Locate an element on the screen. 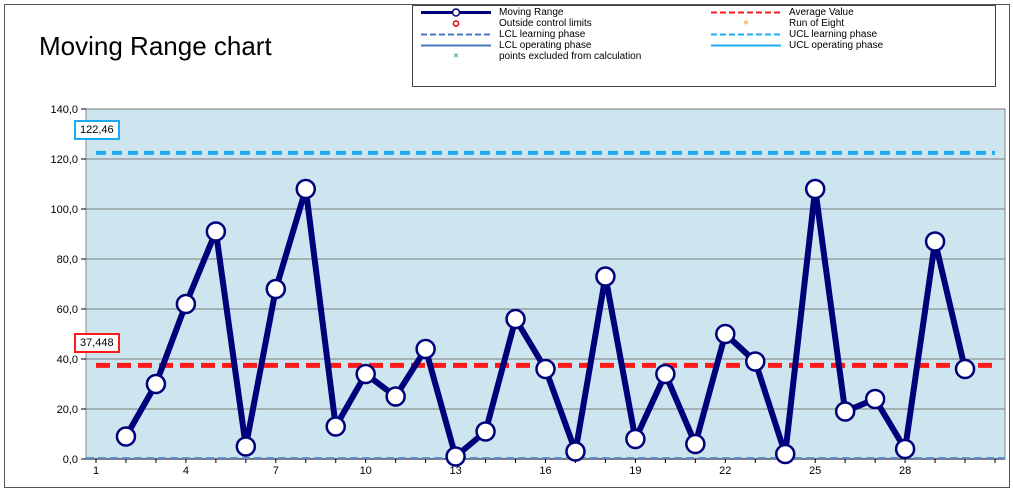  legend-label: Moving Range is located at coordinates (531, 12).